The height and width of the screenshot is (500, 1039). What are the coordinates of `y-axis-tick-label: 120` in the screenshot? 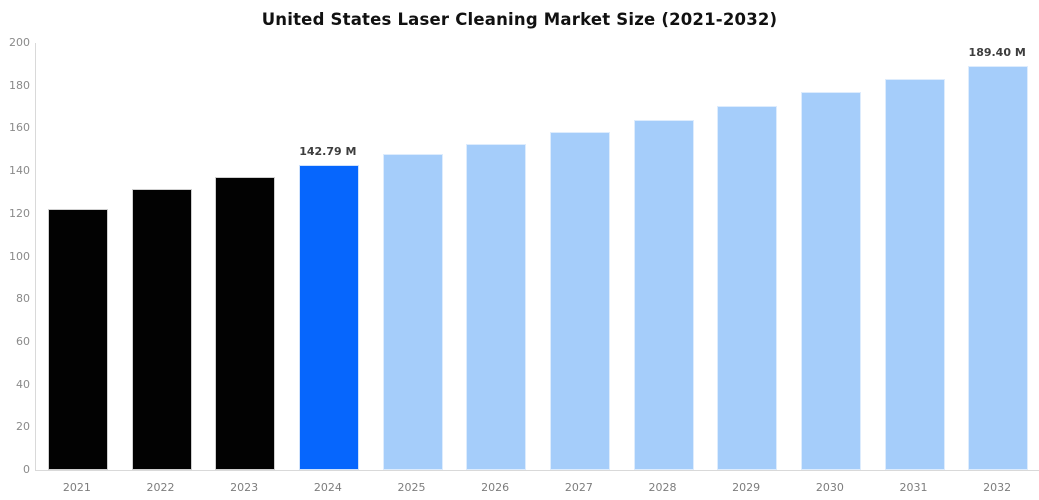 It's located at (19, 213).